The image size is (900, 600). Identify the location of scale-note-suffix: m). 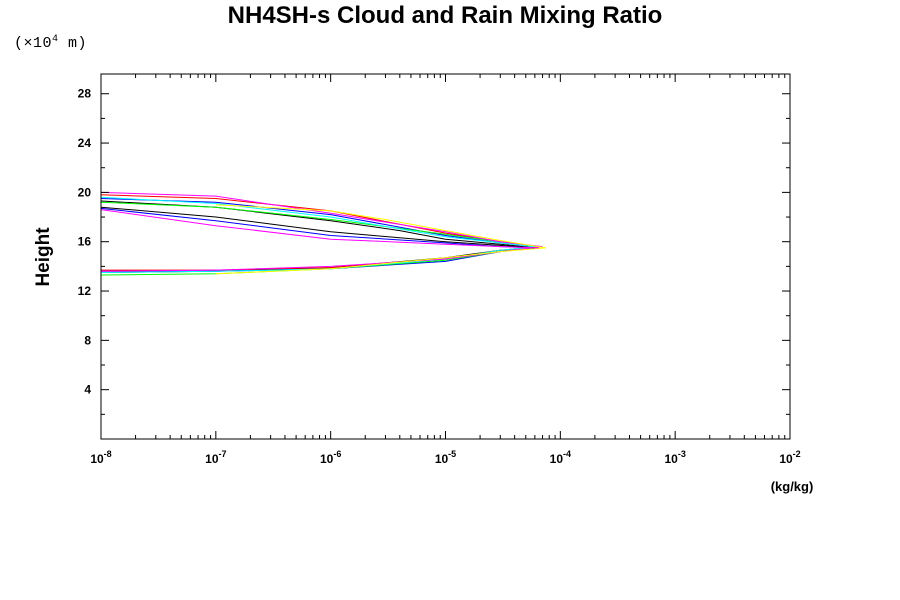
(73, 43).